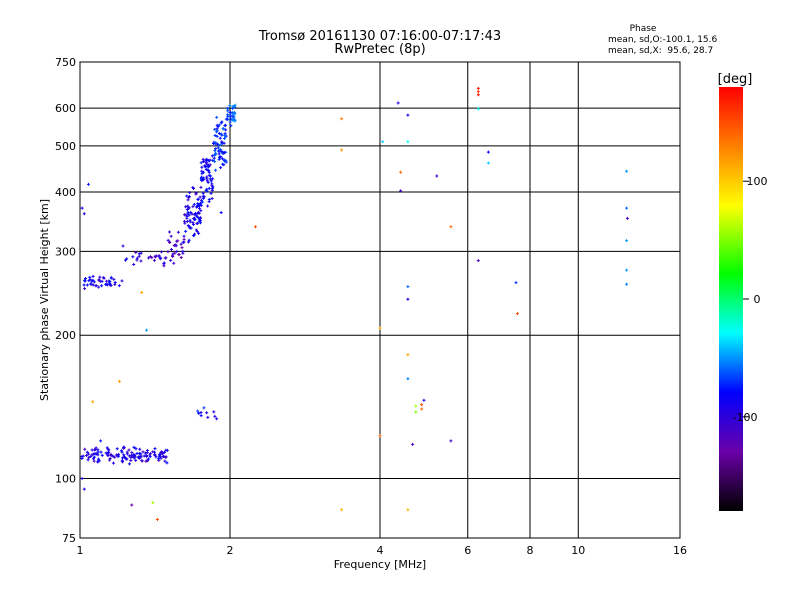  What do you see at coordinates (65, 251) in the screenshot?
I see `y-tick-label: 300` at bounding box center [65, 251].